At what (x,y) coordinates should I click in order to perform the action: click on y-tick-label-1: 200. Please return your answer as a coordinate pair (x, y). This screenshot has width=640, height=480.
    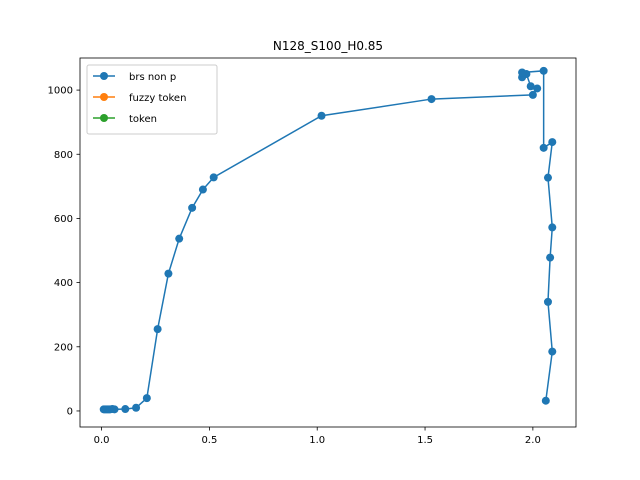
    Looking at the image, I should click on (63, 347).